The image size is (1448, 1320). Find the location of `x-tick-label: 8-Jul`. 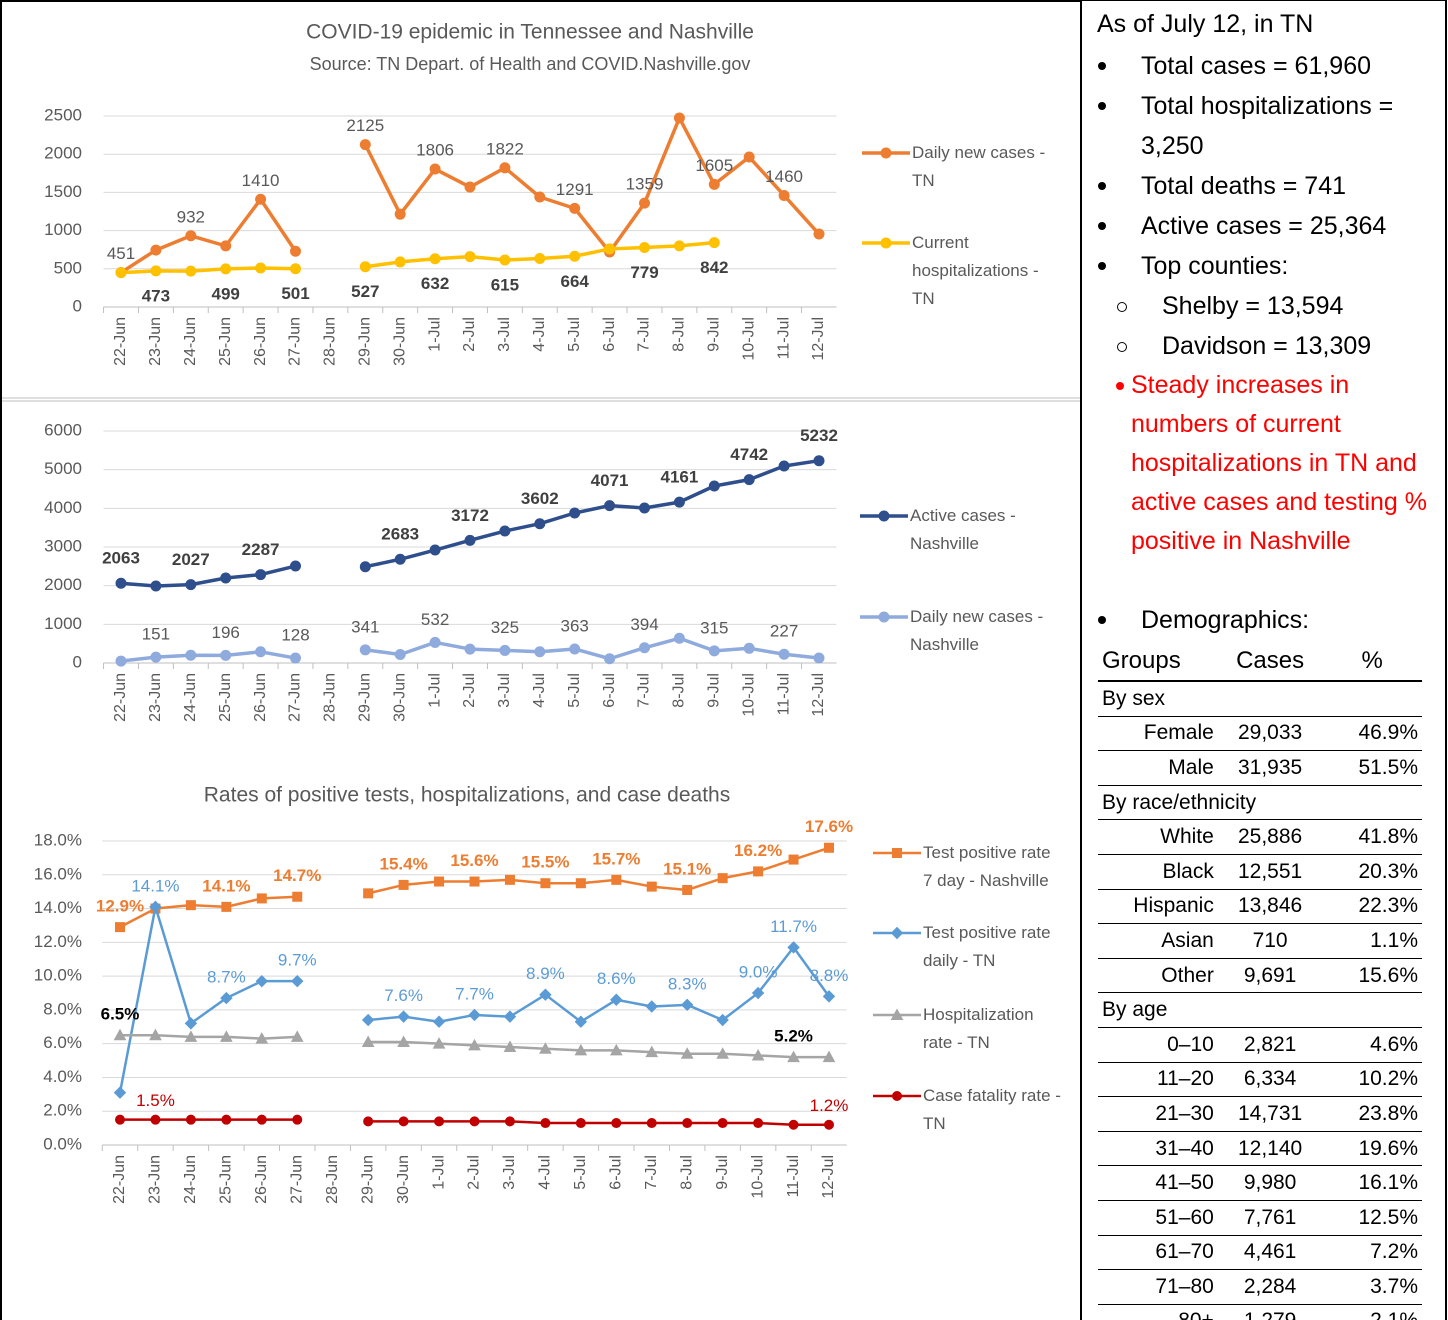

x-tick-label: 8-Jul is located at coordinates (686, 1172).